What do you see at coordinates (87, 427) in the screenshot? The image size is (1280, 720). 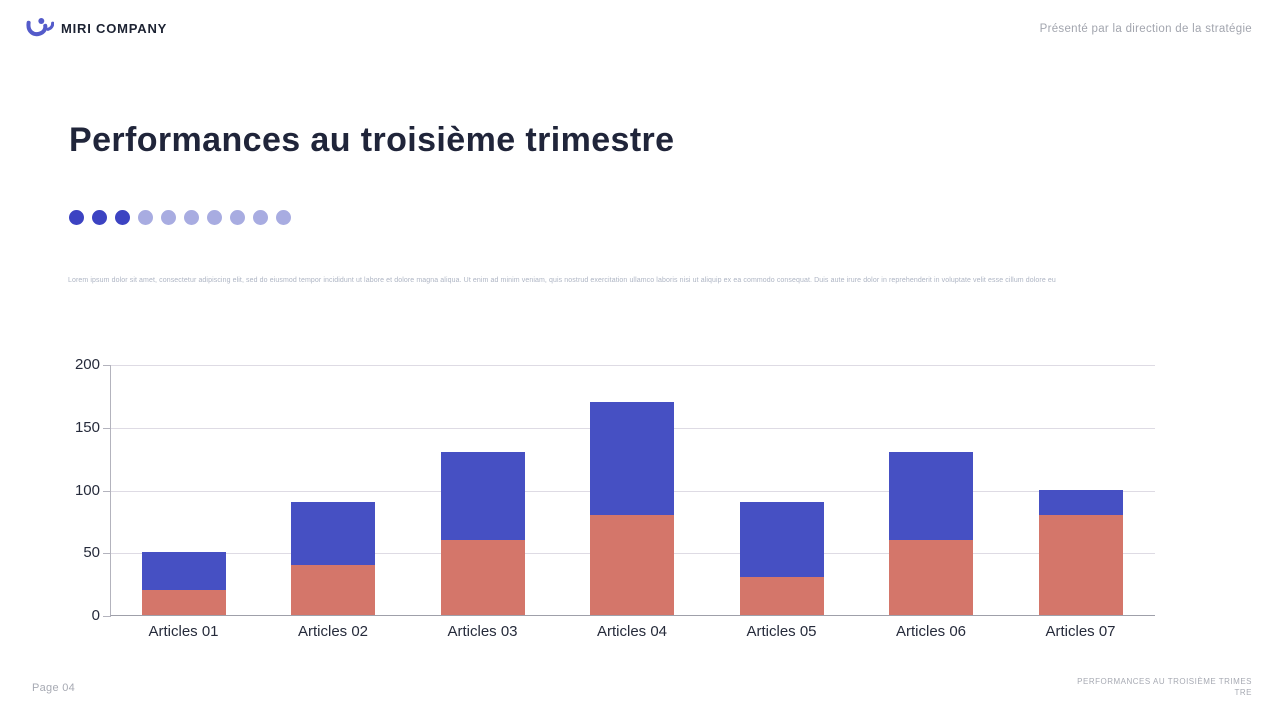 I see `y-axis-tick-label: 150` at bounding box center [87, 427].